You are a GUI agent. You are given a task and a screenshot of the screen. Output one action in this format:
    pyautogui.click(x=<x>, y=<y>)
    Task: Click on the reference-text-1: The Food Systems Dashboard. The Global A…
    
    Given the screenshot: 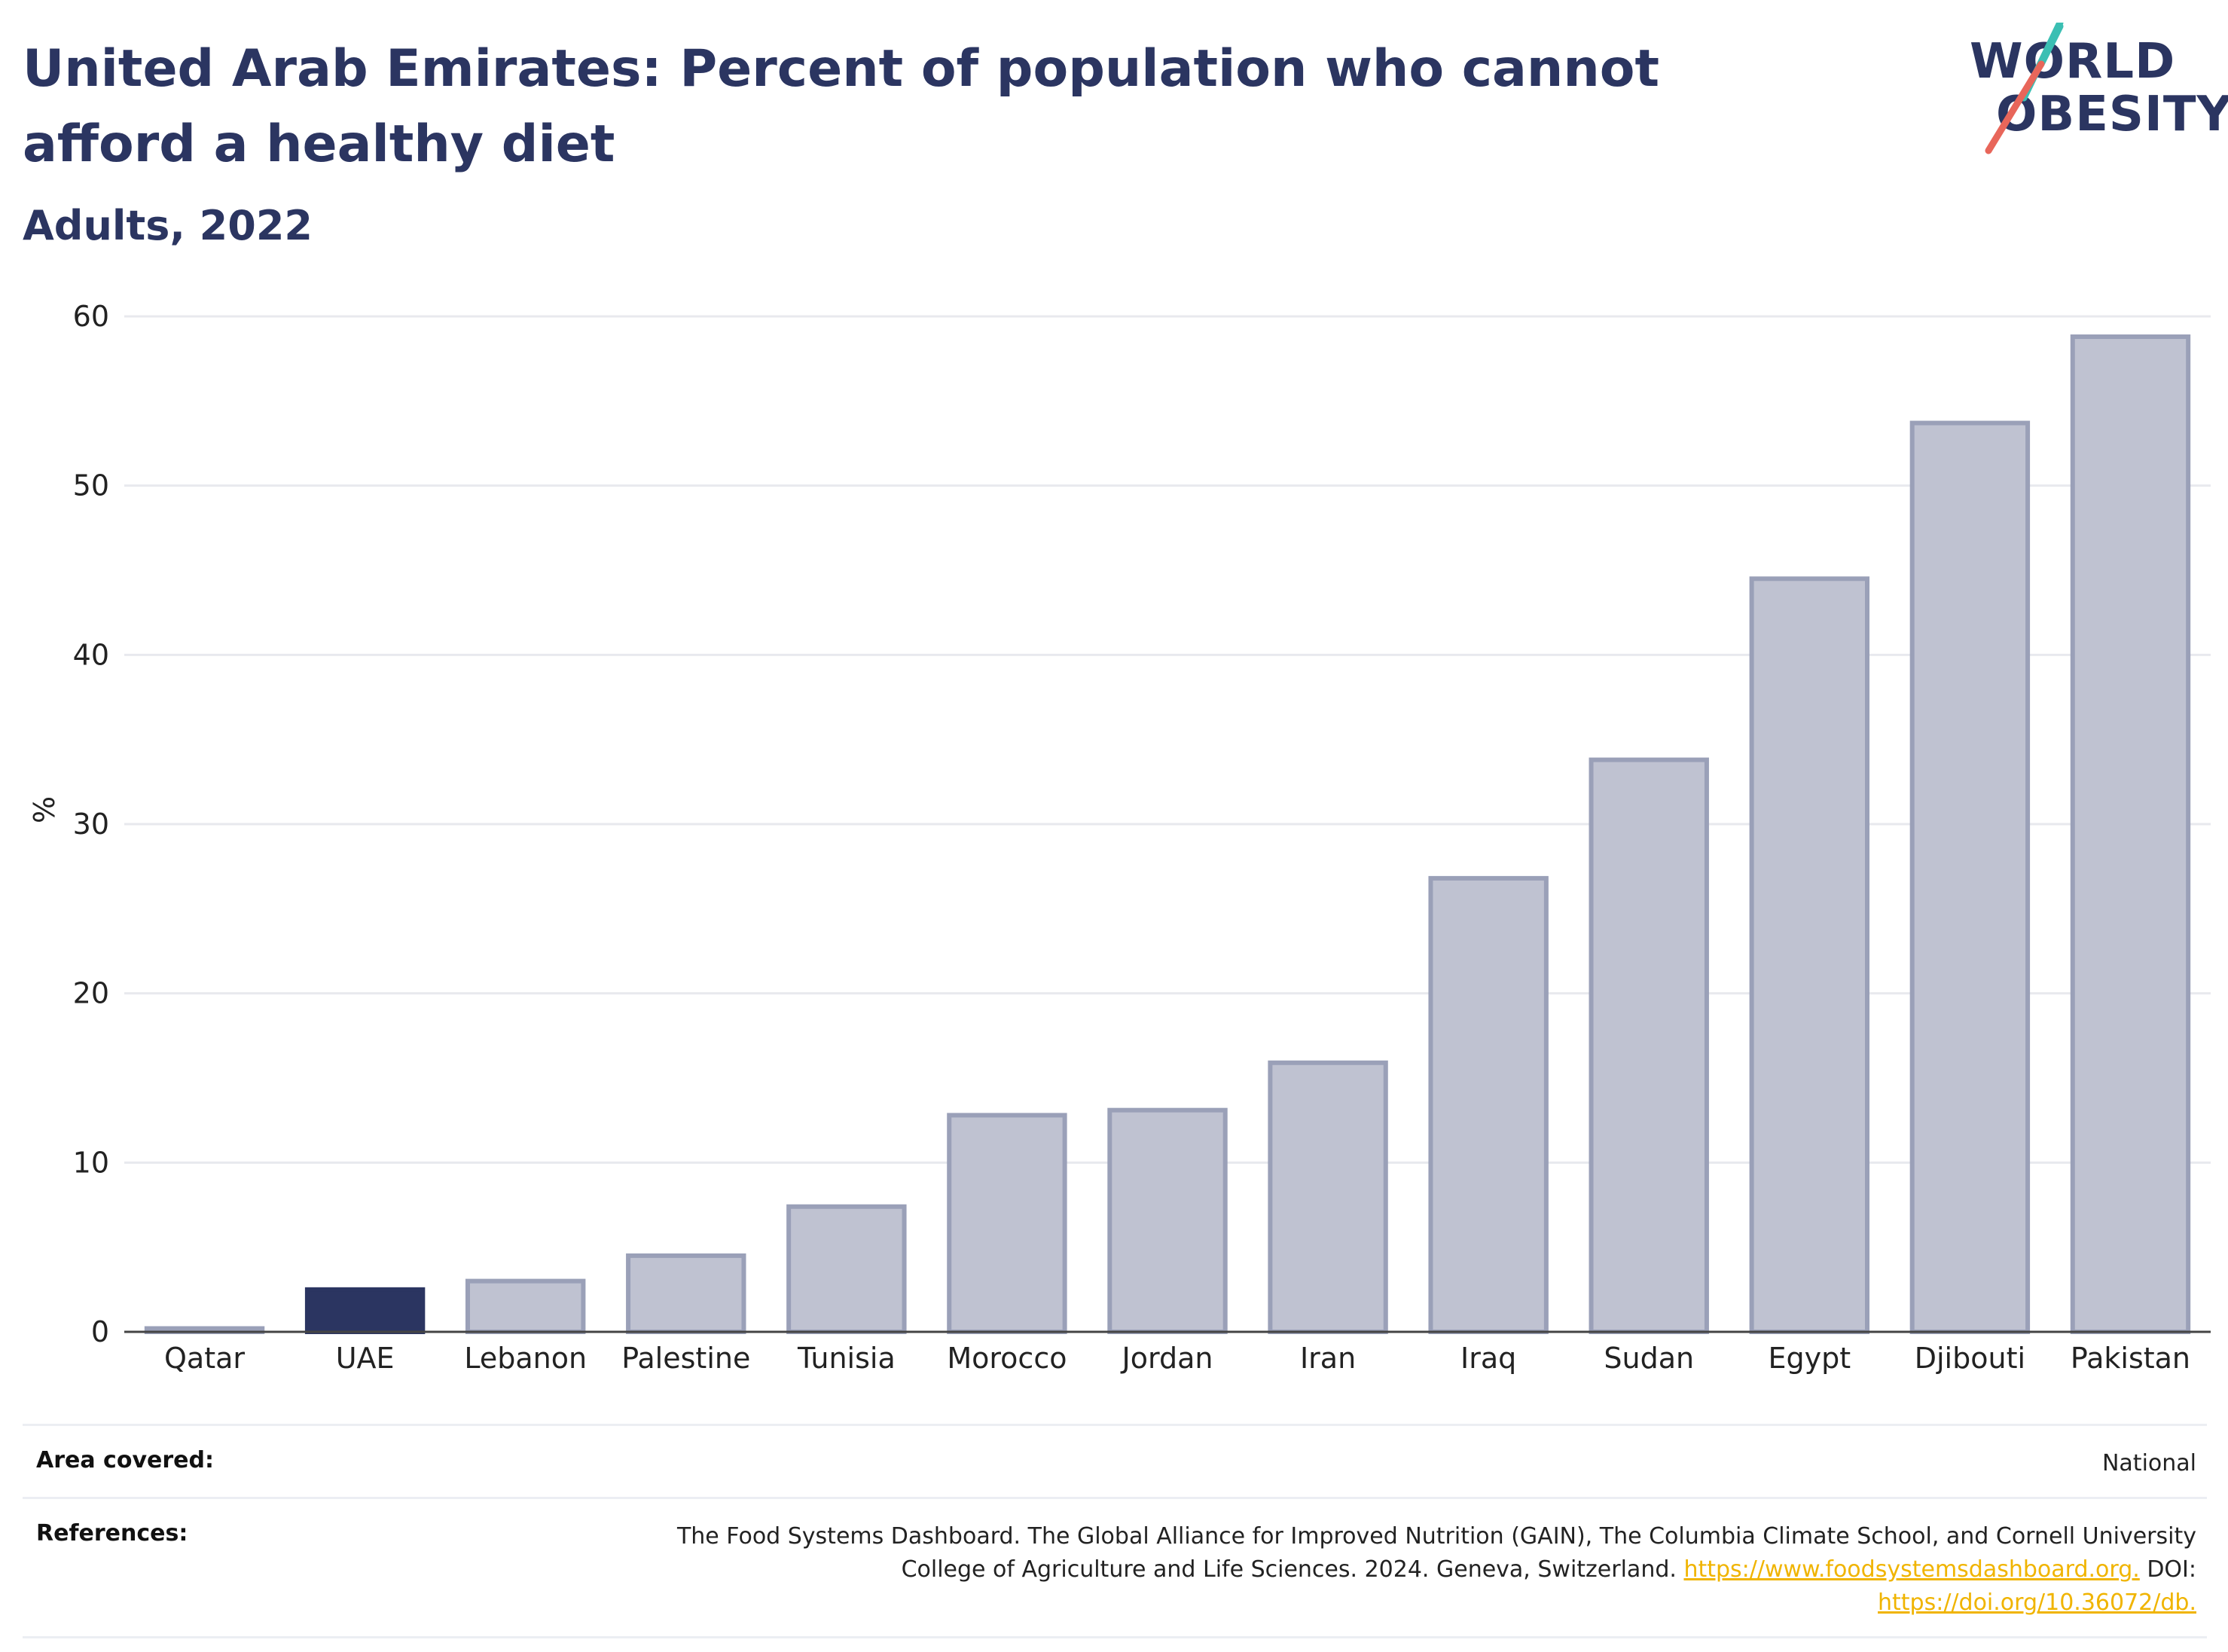 What is the action you would take?
    pyautogui.click(x=1436, y=1536)
    